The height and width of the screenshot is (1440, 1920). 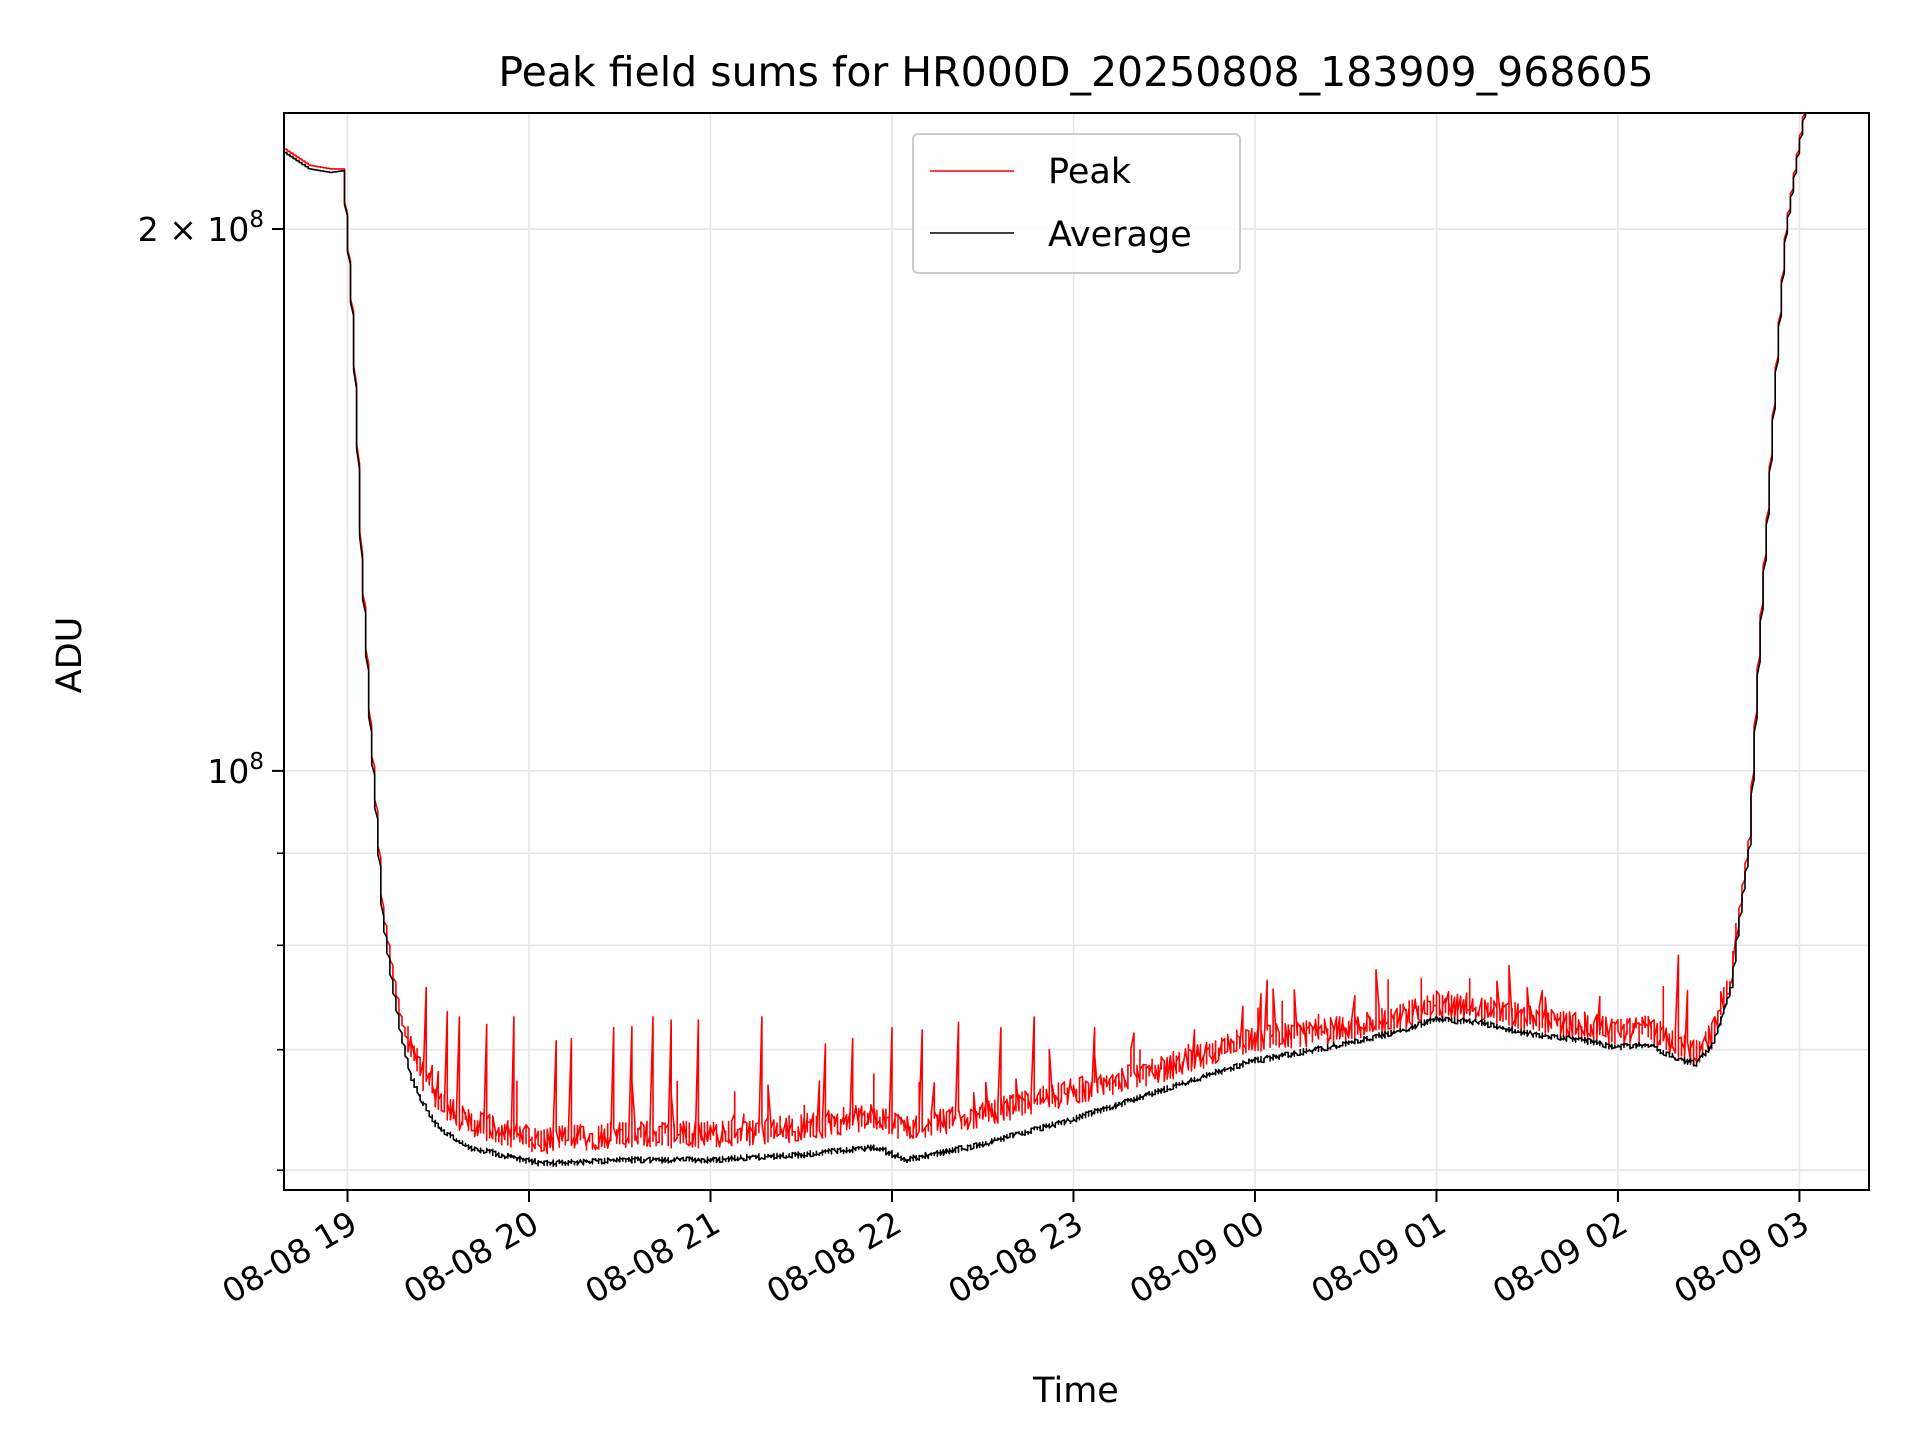 I want to click on legend: Peak Average, so click(x=1076, y=203).